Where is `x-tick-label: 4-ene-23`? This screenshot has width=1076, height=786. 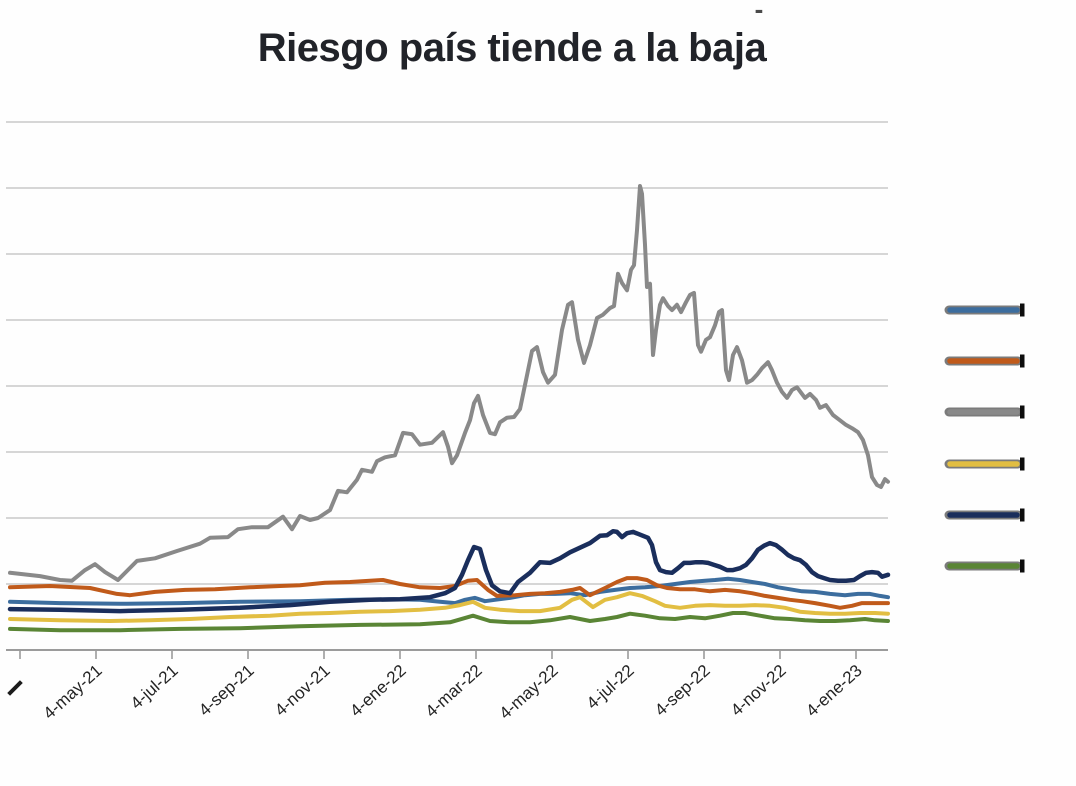 x-tick-label: 4-ene-23 is located at coordinates (833, 691).